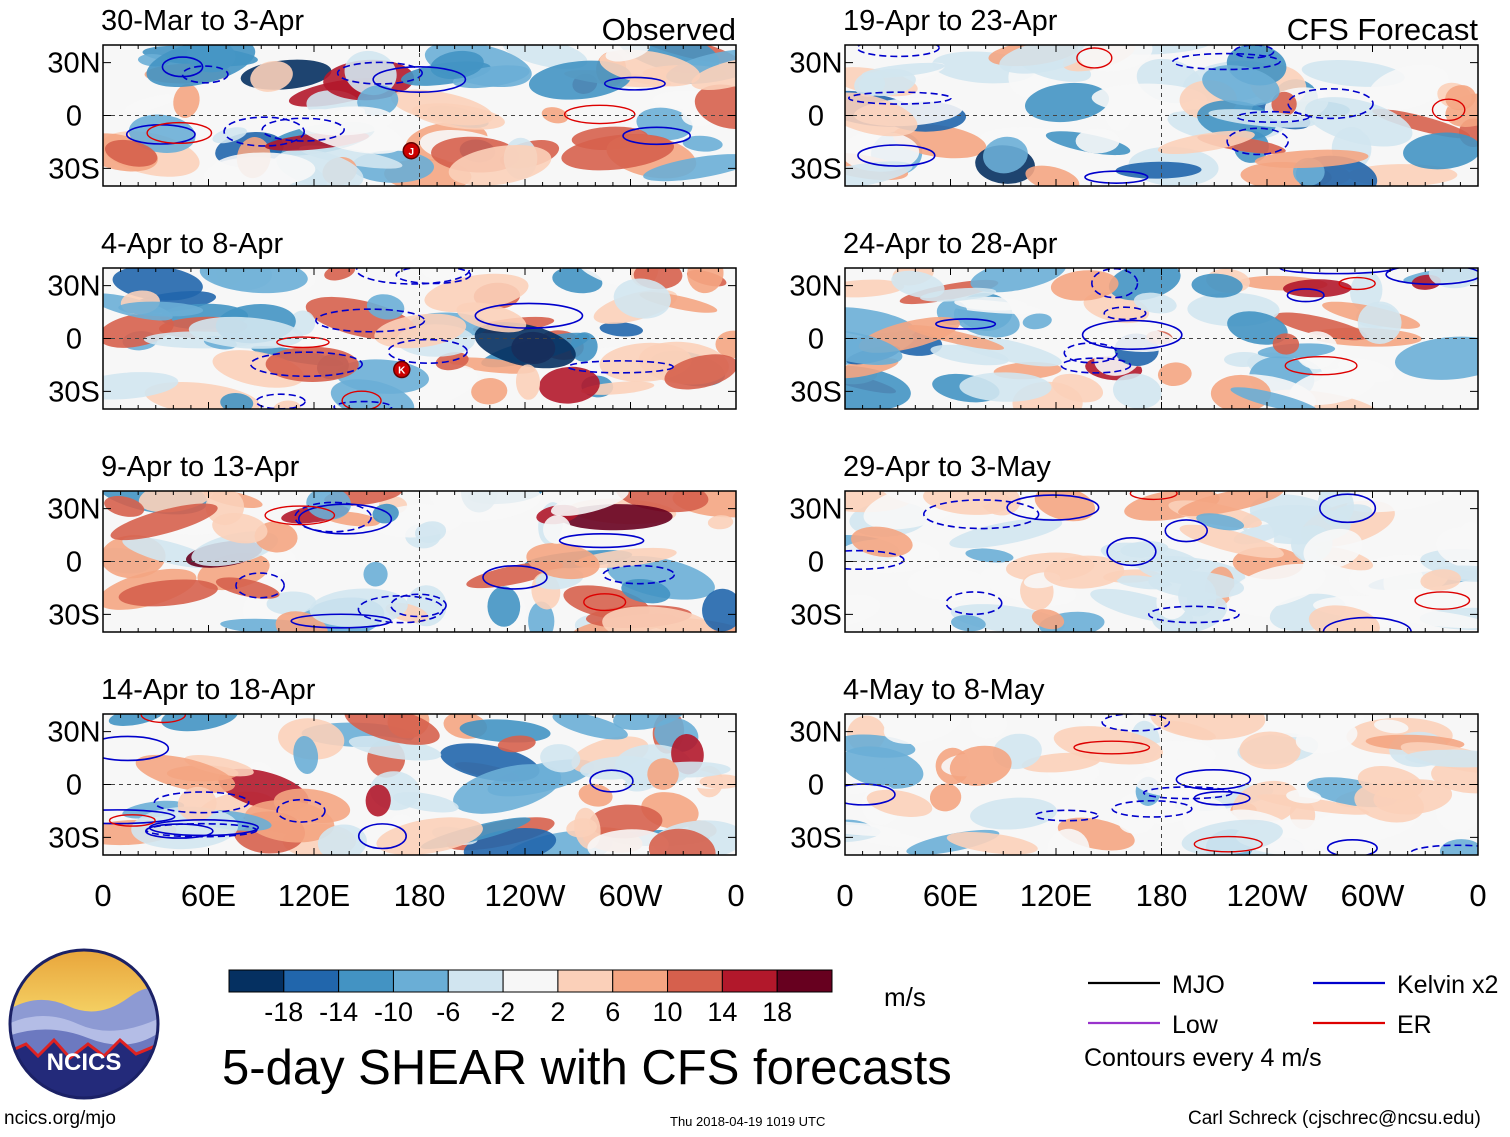 The image size is (1510, 1137). I want to click on panel-period-label: 24-Apr to 28-Apr, so click(950, 244).